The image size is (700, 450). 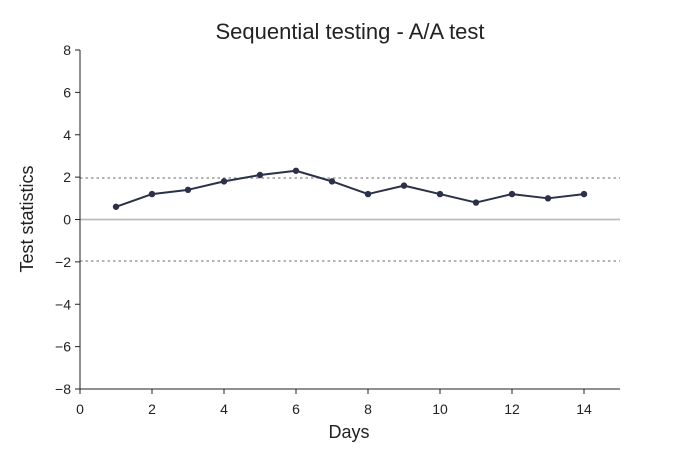 What do you see at coordinates (63, 347) in the screenshot?
I see `y-tick-label: −6` at bounding box center [63, 347].